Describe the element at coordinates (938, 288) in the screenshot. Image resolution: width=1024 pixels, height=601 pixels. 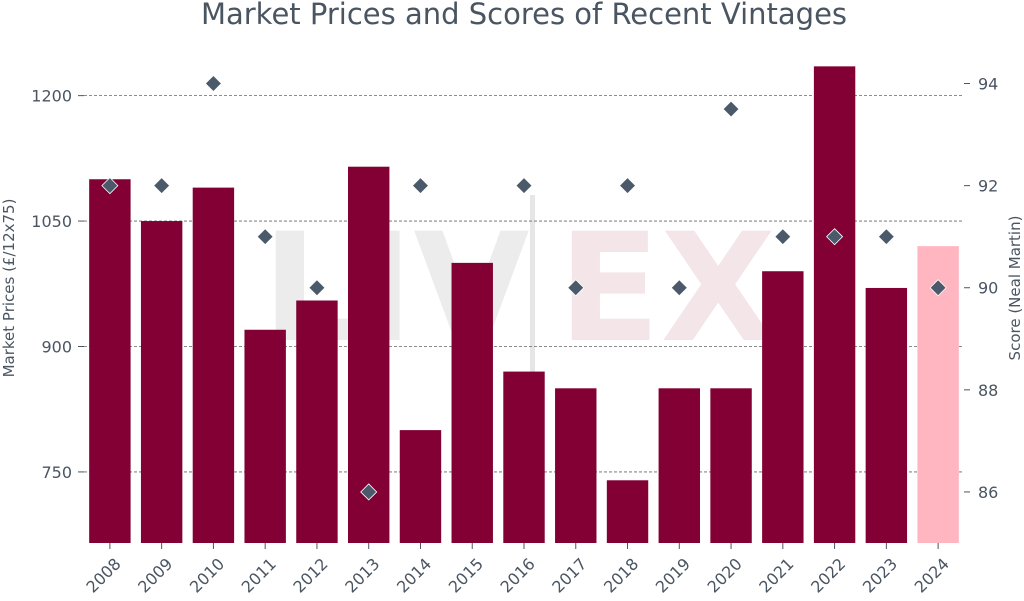
I see `score-point-2024` at that location.